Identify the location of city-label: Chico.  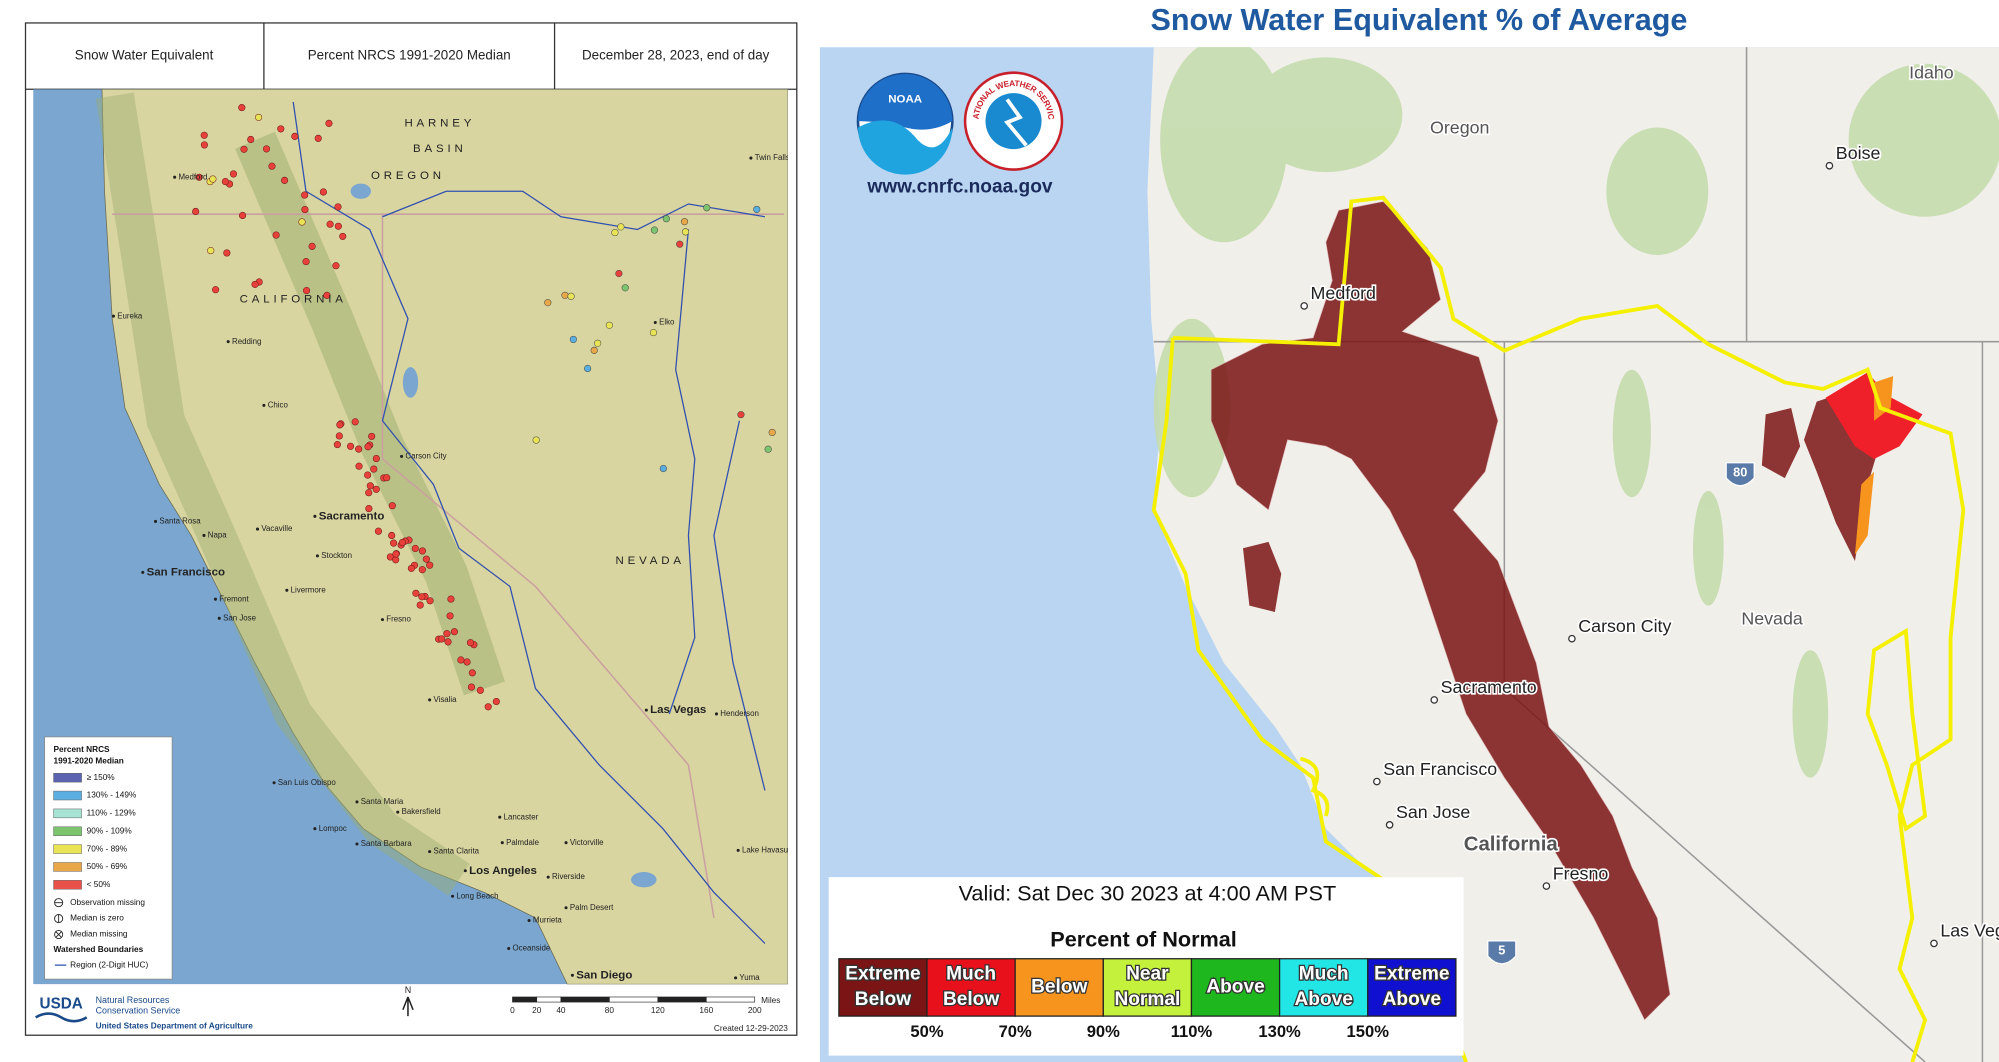
(278, 405).